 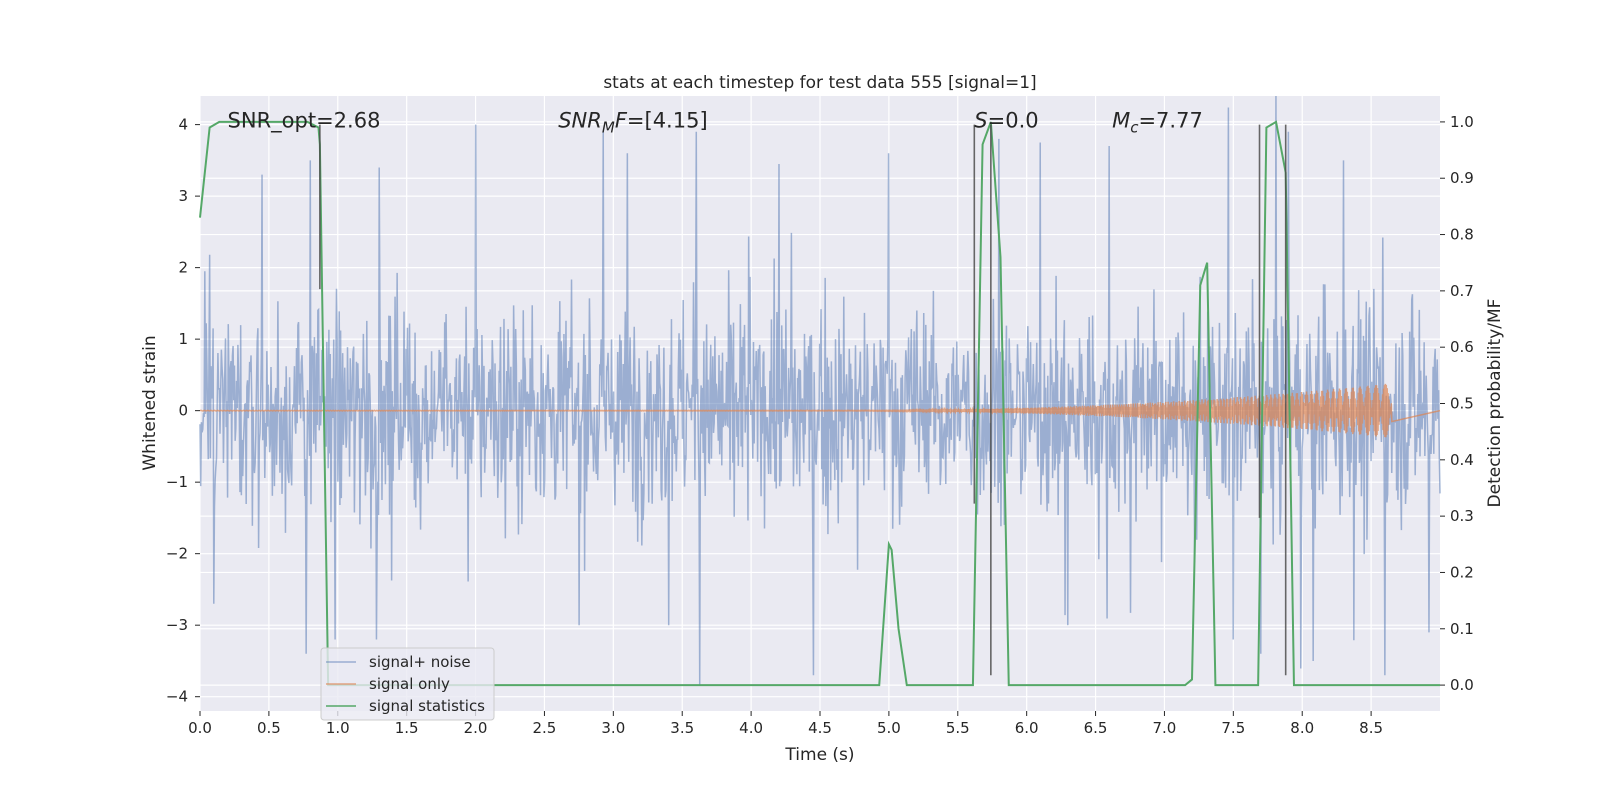 I want to click on y-tick-label-6: 2, so click(x=183, y=268).